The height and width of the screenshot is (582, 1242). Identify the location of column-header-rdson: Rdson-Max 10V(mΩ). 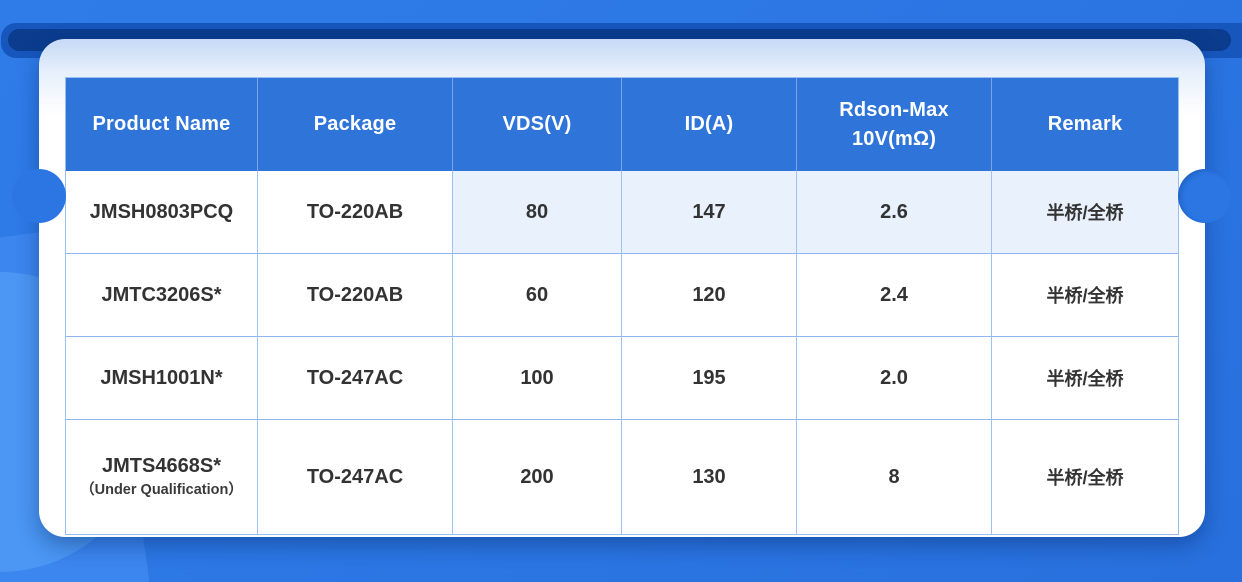
(894, 124).